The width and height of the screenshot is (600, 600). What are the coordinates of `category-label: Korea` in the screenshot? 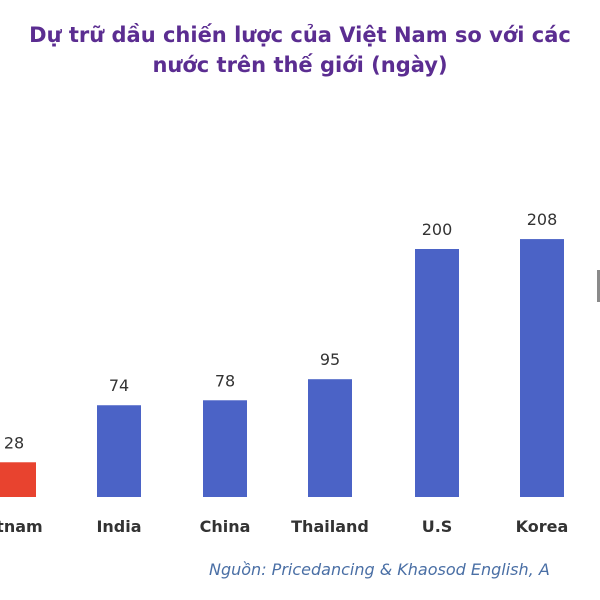 It's located at (542, 526).